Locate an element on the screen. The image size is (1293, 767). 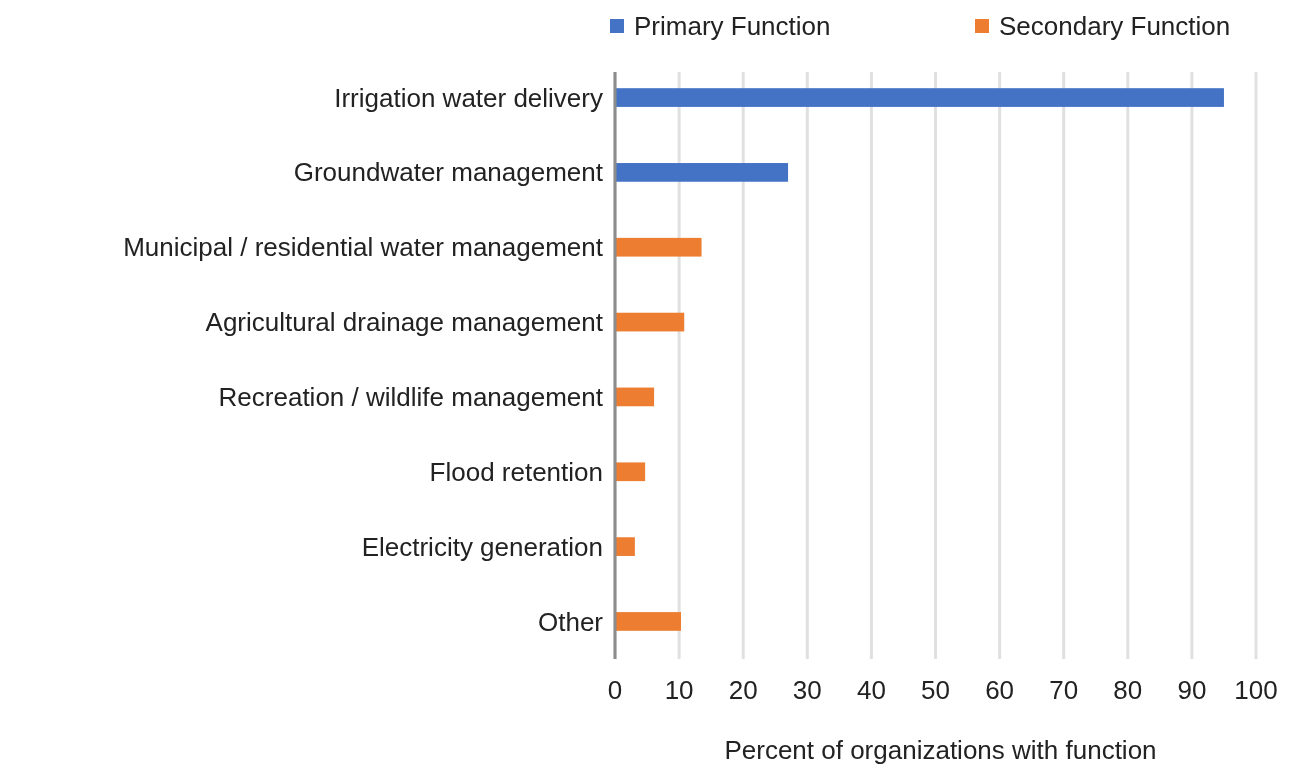
x-tick-label: 20 is located at coordinates (743, 690).